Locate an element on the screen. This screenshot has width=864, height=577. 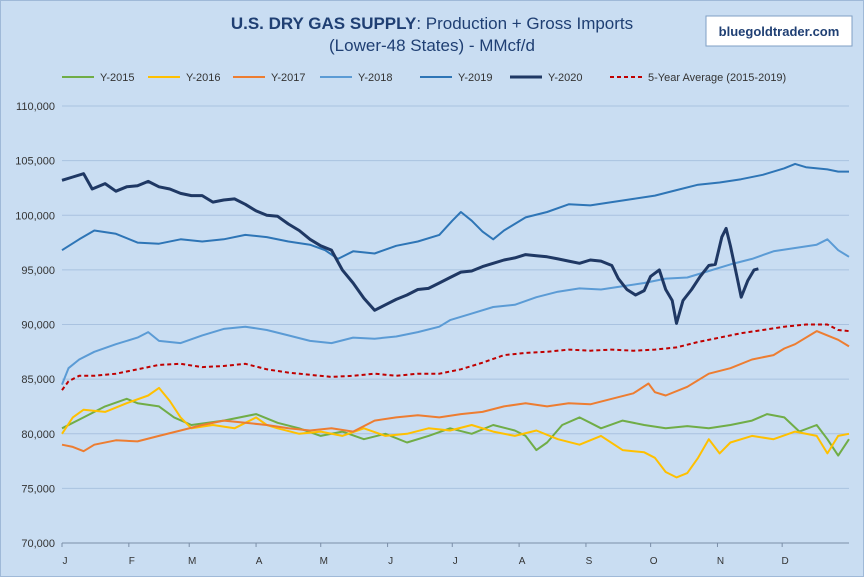
y-tick-label: 100,000 is located at coordinates (35, 216).